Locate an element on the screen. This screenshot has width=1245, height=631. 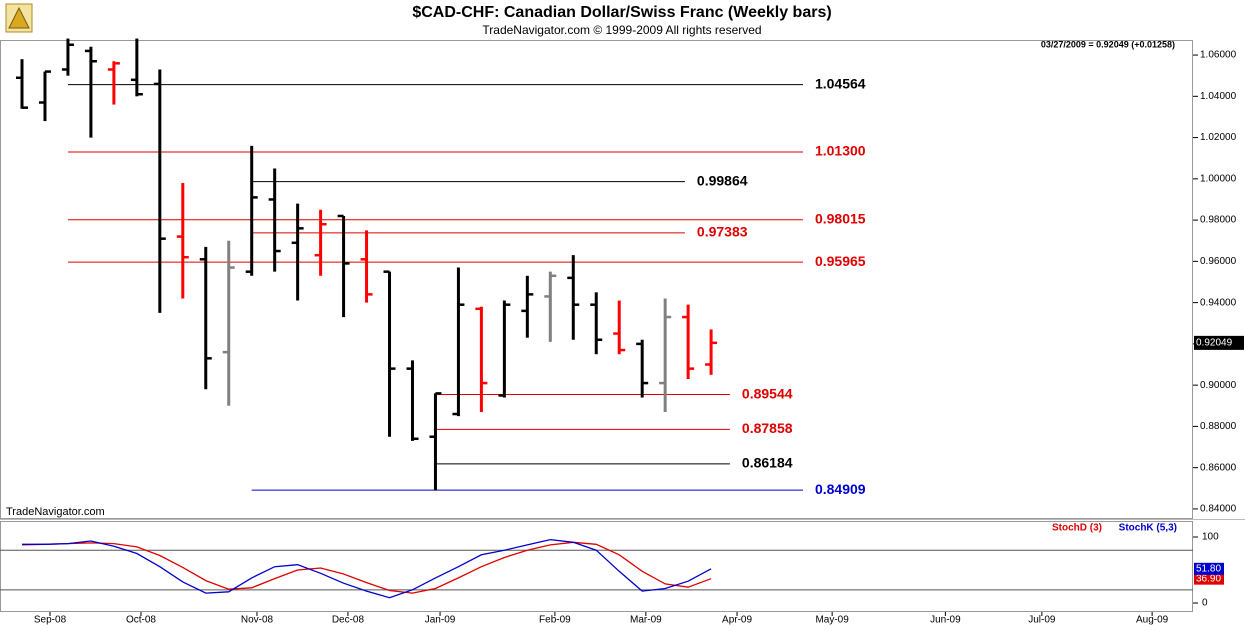
x-tick-label: Apr-09 is located at coordinates (737, 620).